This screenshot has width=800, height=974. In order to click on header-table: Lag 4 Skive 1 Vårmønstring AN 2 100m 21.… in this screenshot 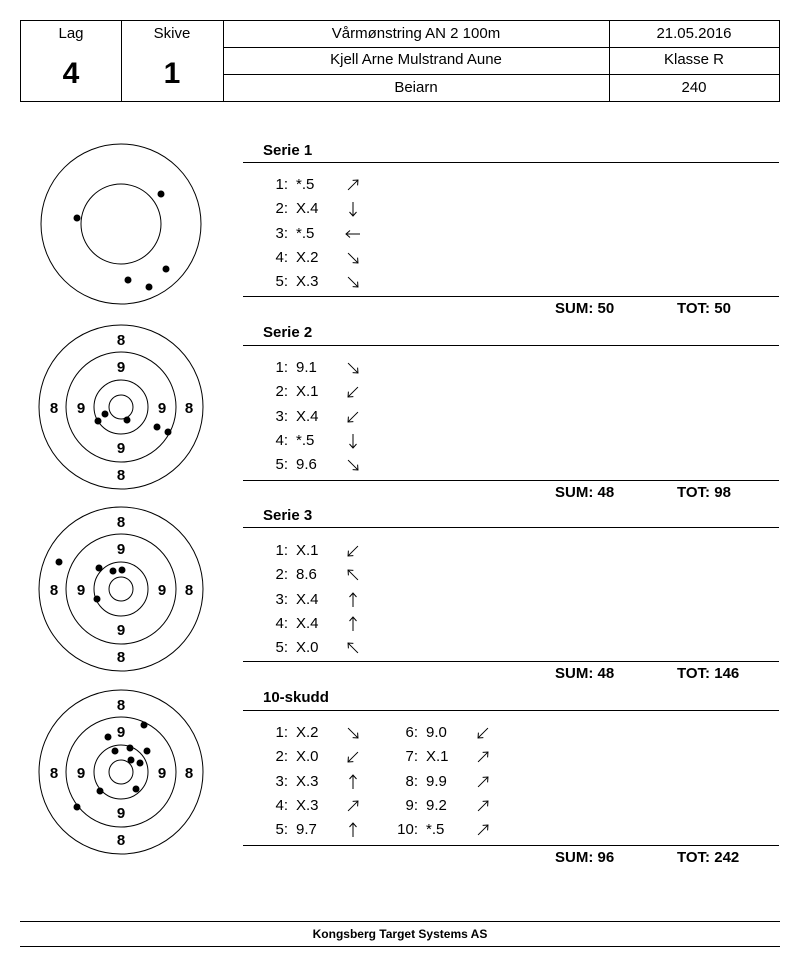, I will do `click(400, 61)`.